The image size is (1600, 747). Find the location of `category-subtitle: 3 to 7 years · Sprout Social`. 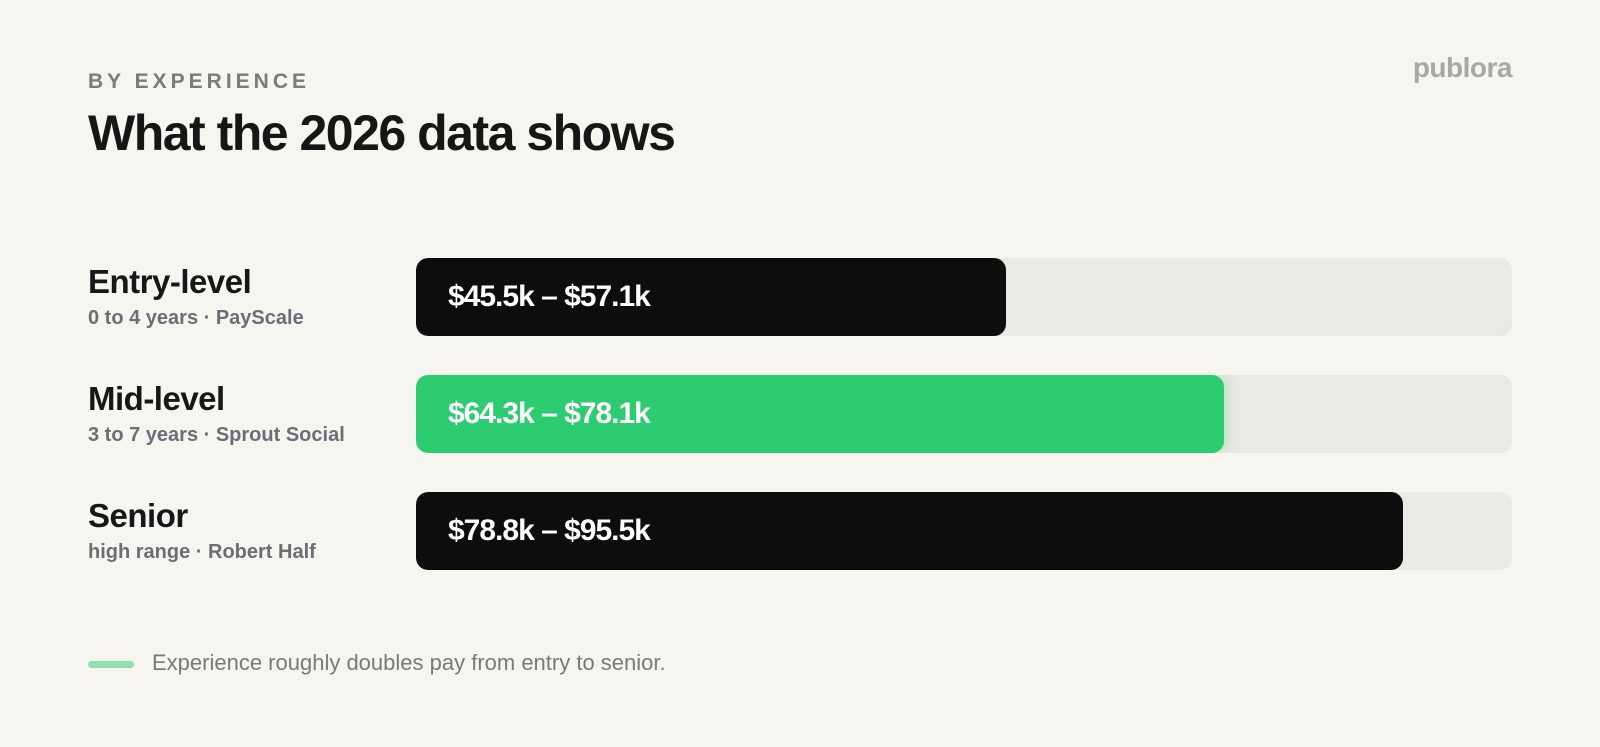

category-subtitle: 3 to 7 years · Sprout Social is located at coordinates (216, 435).